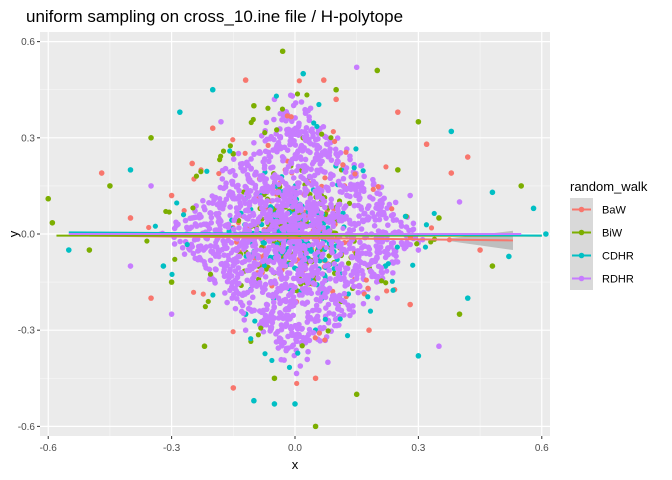  What do you see at coordinates (609, 186) in the screenshot?
I see `legend-title: random_walk` at bounding box center [609, 186].